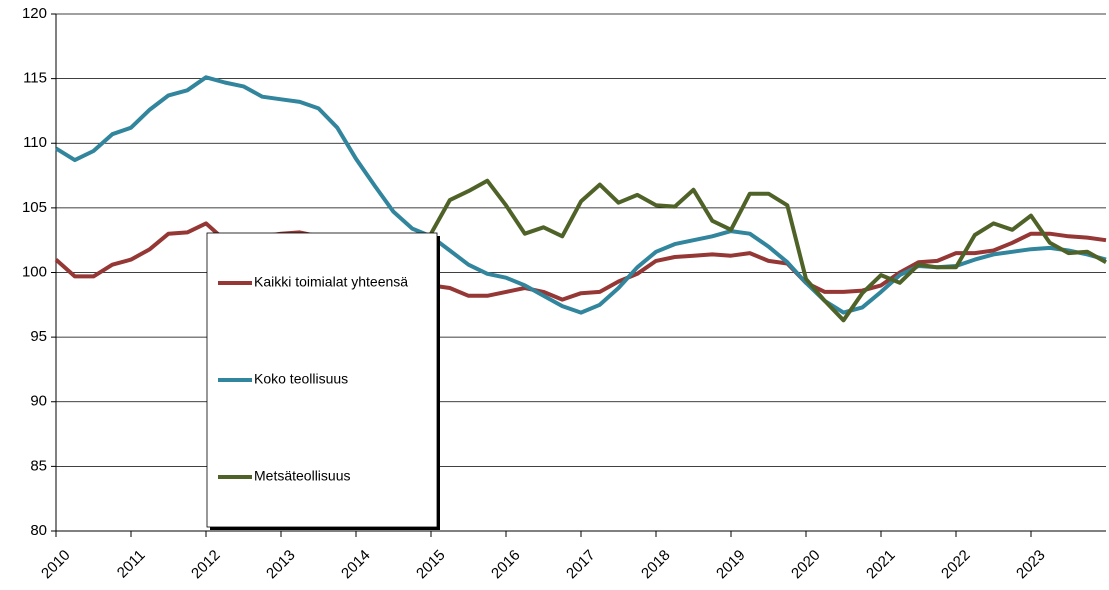 The width and height of the screenshot is (1109, 590). What do you see at coordinates (38, 465) in the screenshot?
I see `y-tick-label: 85` at bounding box center [38, 465].